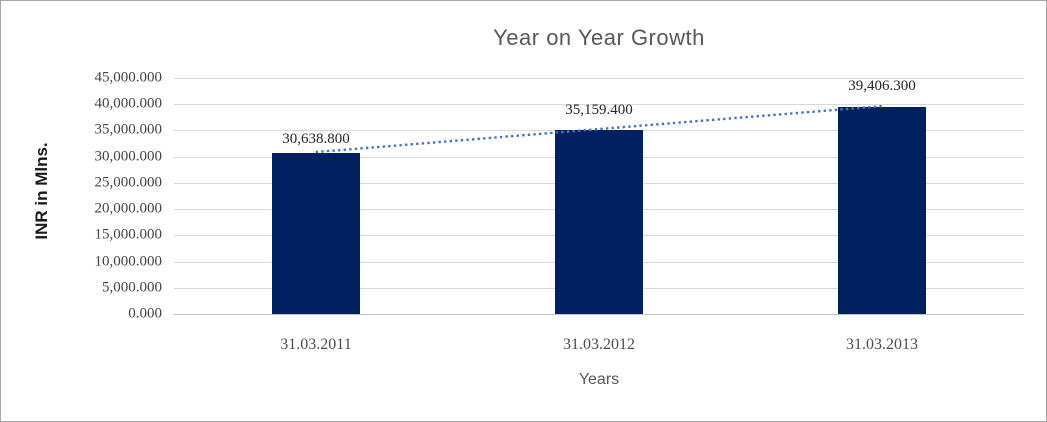  What do you see at coordinates (599, 344) in the screenshot?
I see `x-category-label: 31.03.2012` at bounding box center [599, 344].